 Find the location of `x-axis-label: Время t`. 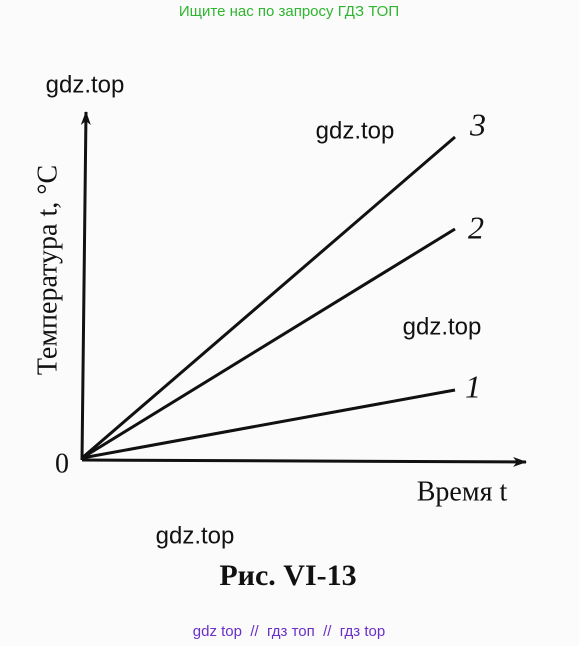

x-axis-label: Время t is located at coordinates (462, 491).